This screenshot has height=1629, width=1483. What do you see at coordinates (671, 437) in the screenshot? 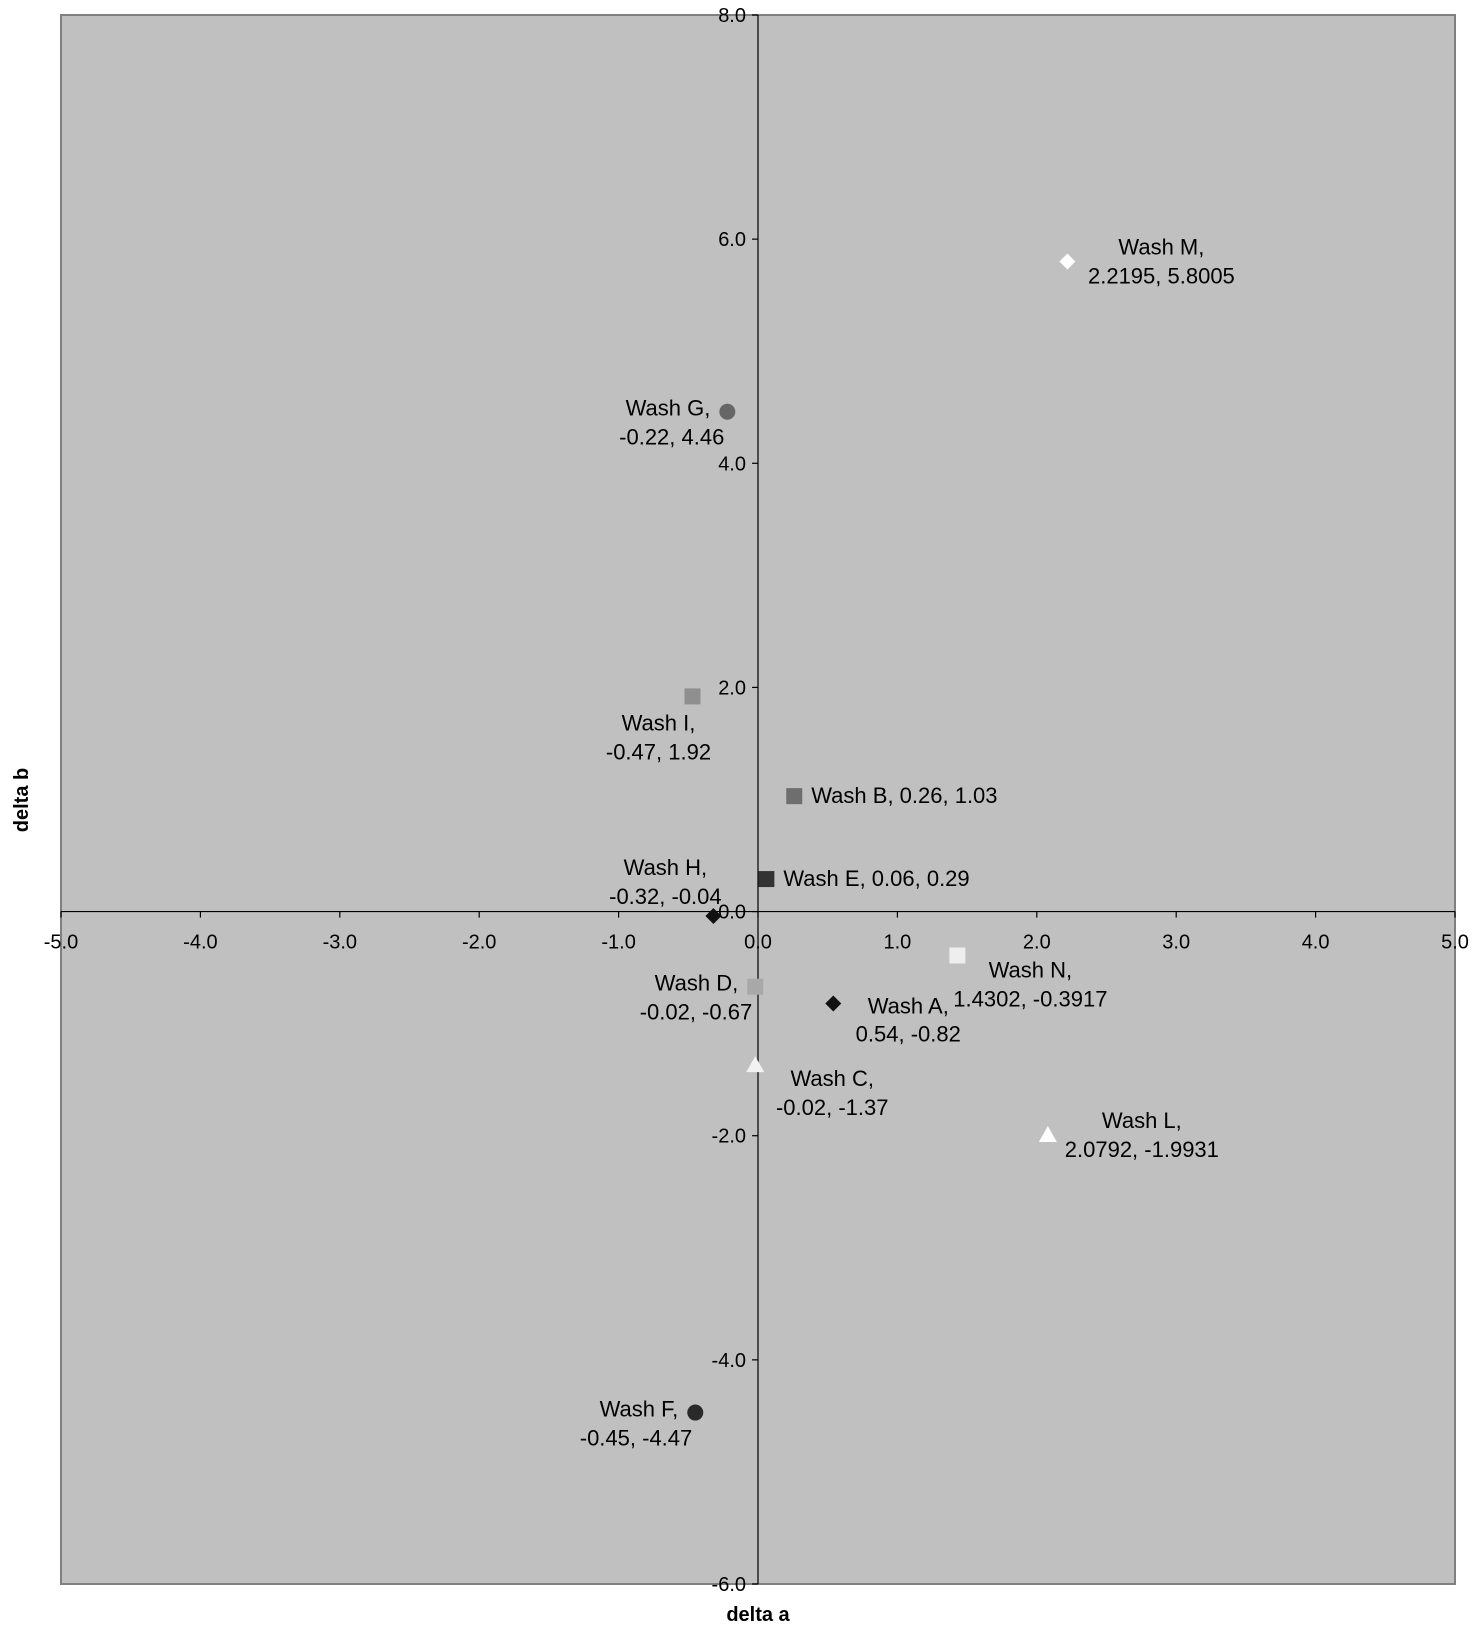
I see `point-label-line2: -0.22, 4.46` at bounding box center [671, 437].